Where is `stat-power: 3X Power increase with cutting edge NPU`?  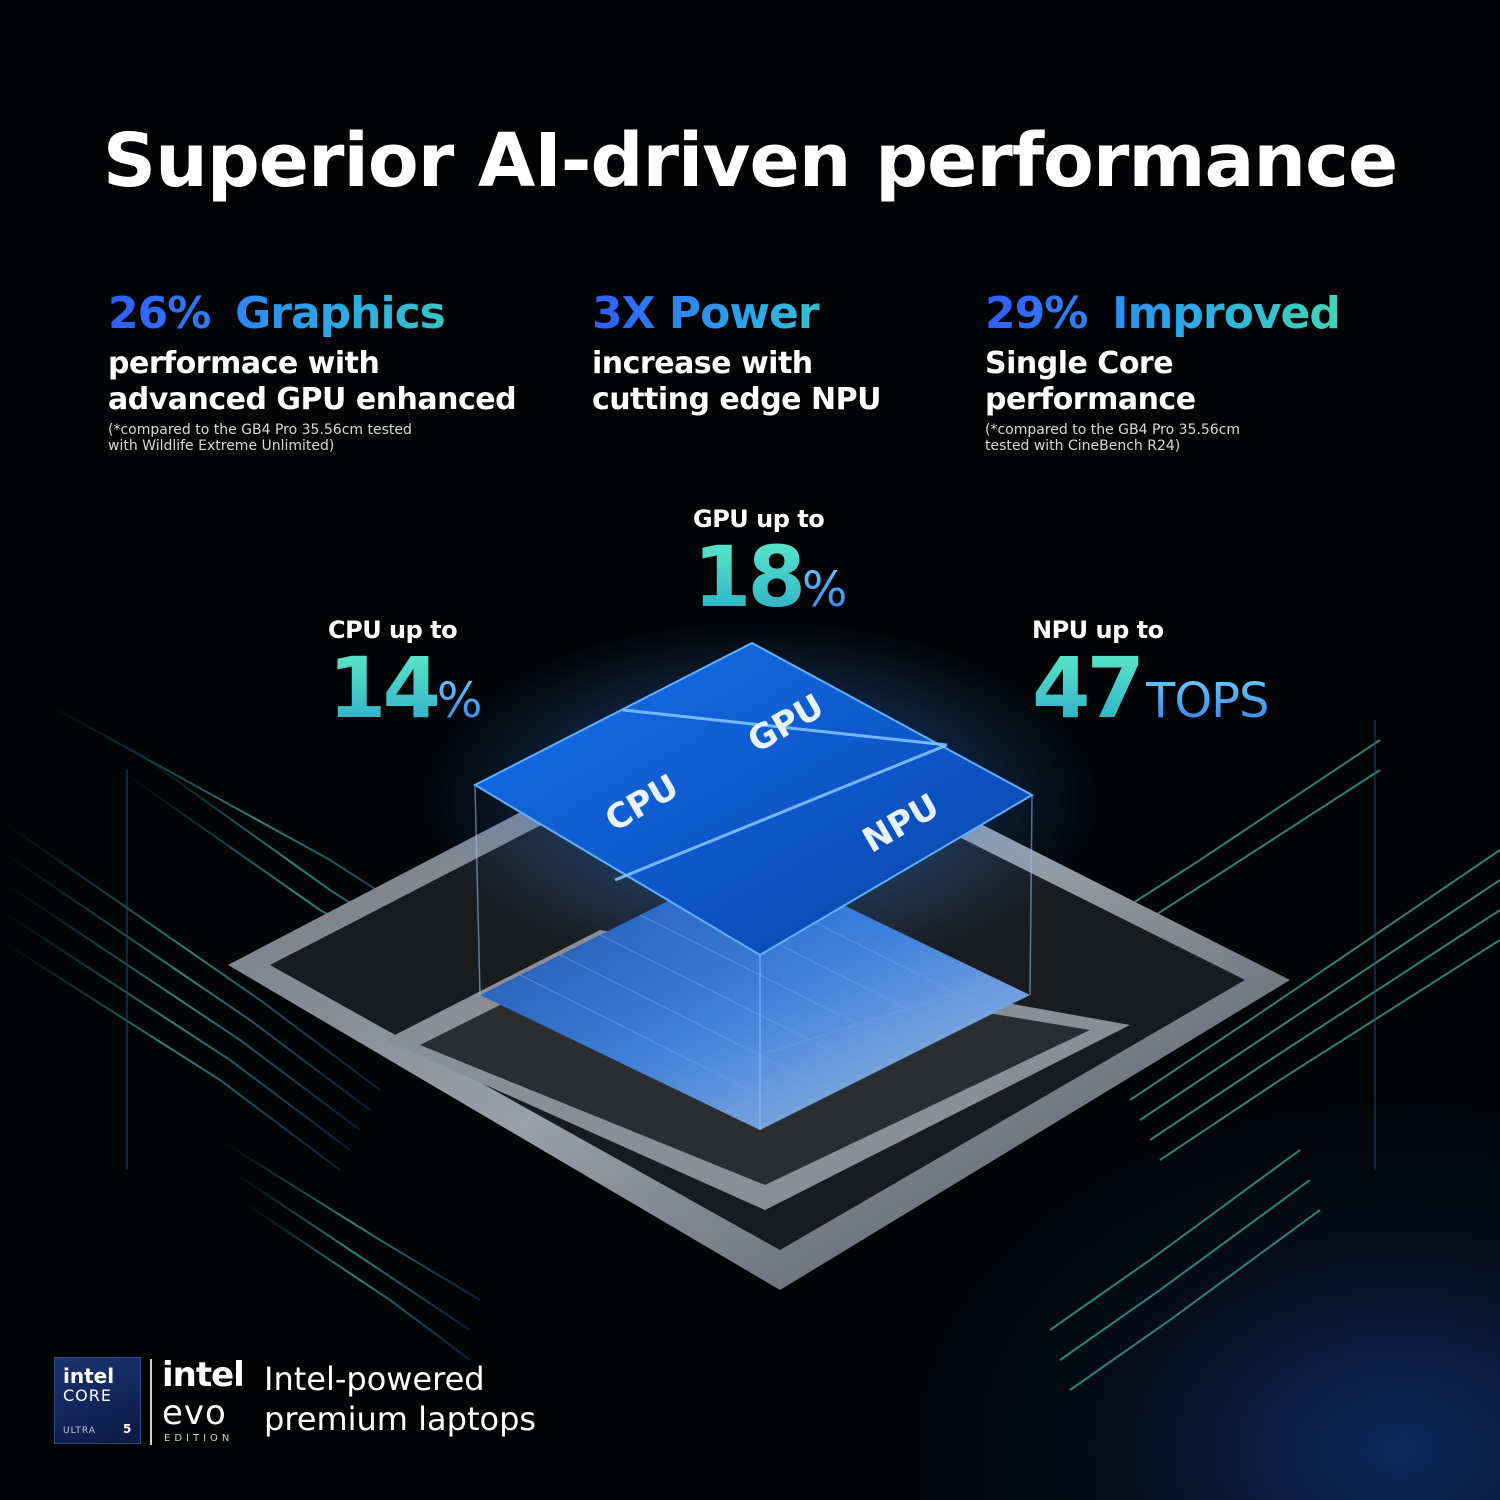
stat-power: 3X Power increase with cutting edge NPU is located at coordinates (736, 353).